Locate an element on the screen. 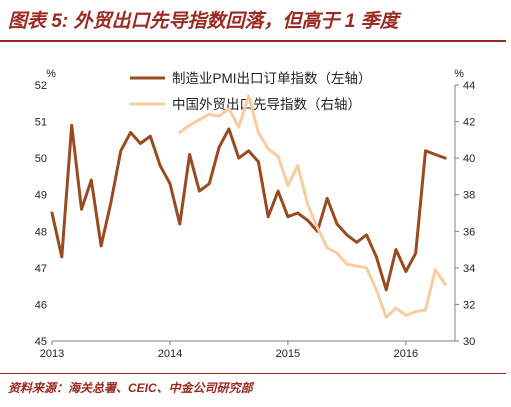  right-axis-tick-label: 36 is located at coordinates (469, 232).